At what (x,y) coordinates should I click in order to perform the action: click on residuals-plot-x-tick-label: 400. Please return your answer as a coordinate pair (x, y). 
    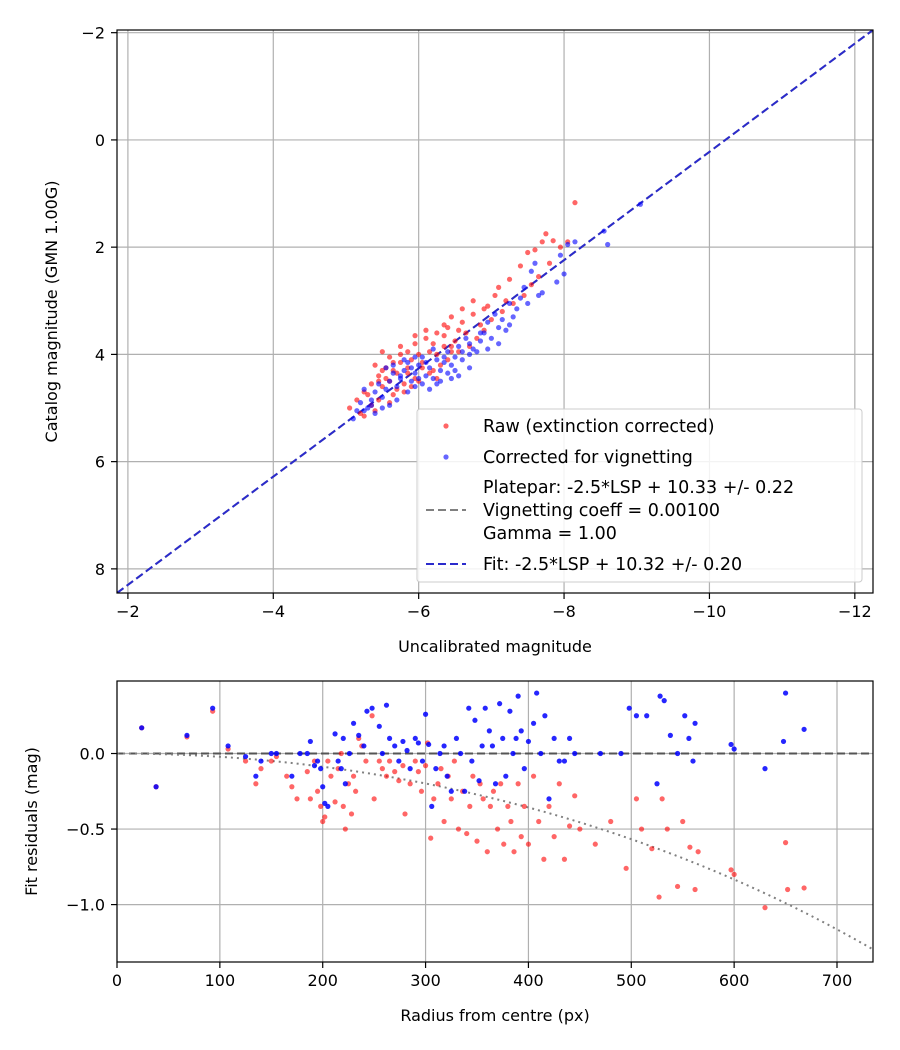
    Looking at the image, I should click on (528, 980).